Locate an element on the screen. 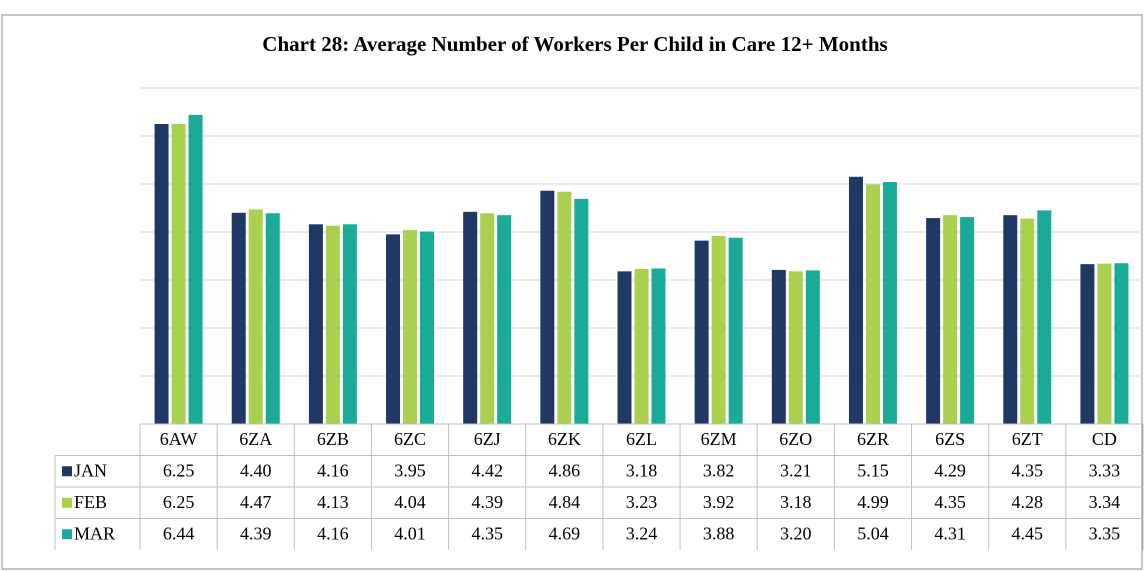  table-cell: 4.69 is located at coordinates (565, 533).